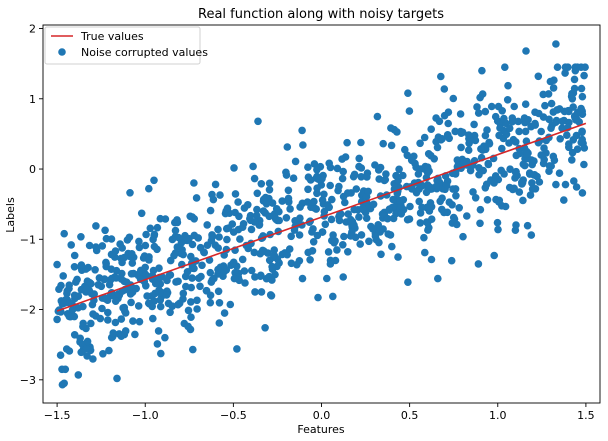 The image size is (608, 441). I want to click on x-tick-label: −1.5, so click(57, 415).